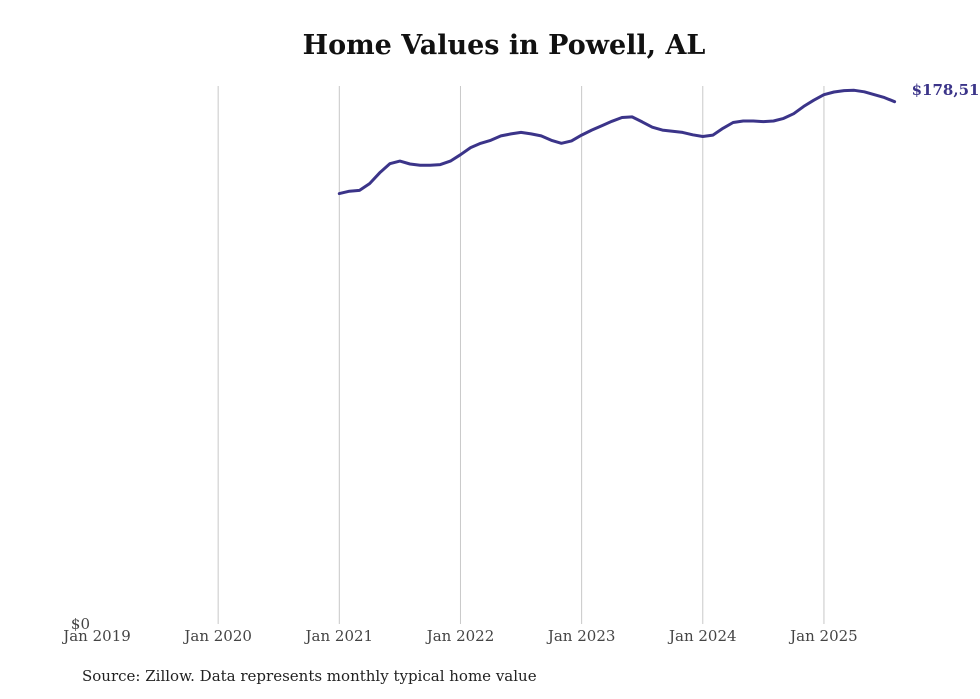  I want to click on x-tick-label: Jan 2021, so click(339, 636).